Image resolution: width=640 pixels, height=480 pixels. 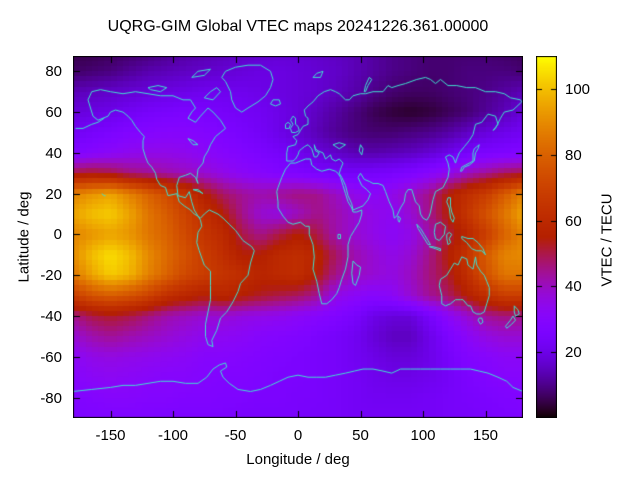 What do you see at coordinates (485, 435) in the screenshot?
I see `x-tick-label: 150` at bounding box center [485, 435].